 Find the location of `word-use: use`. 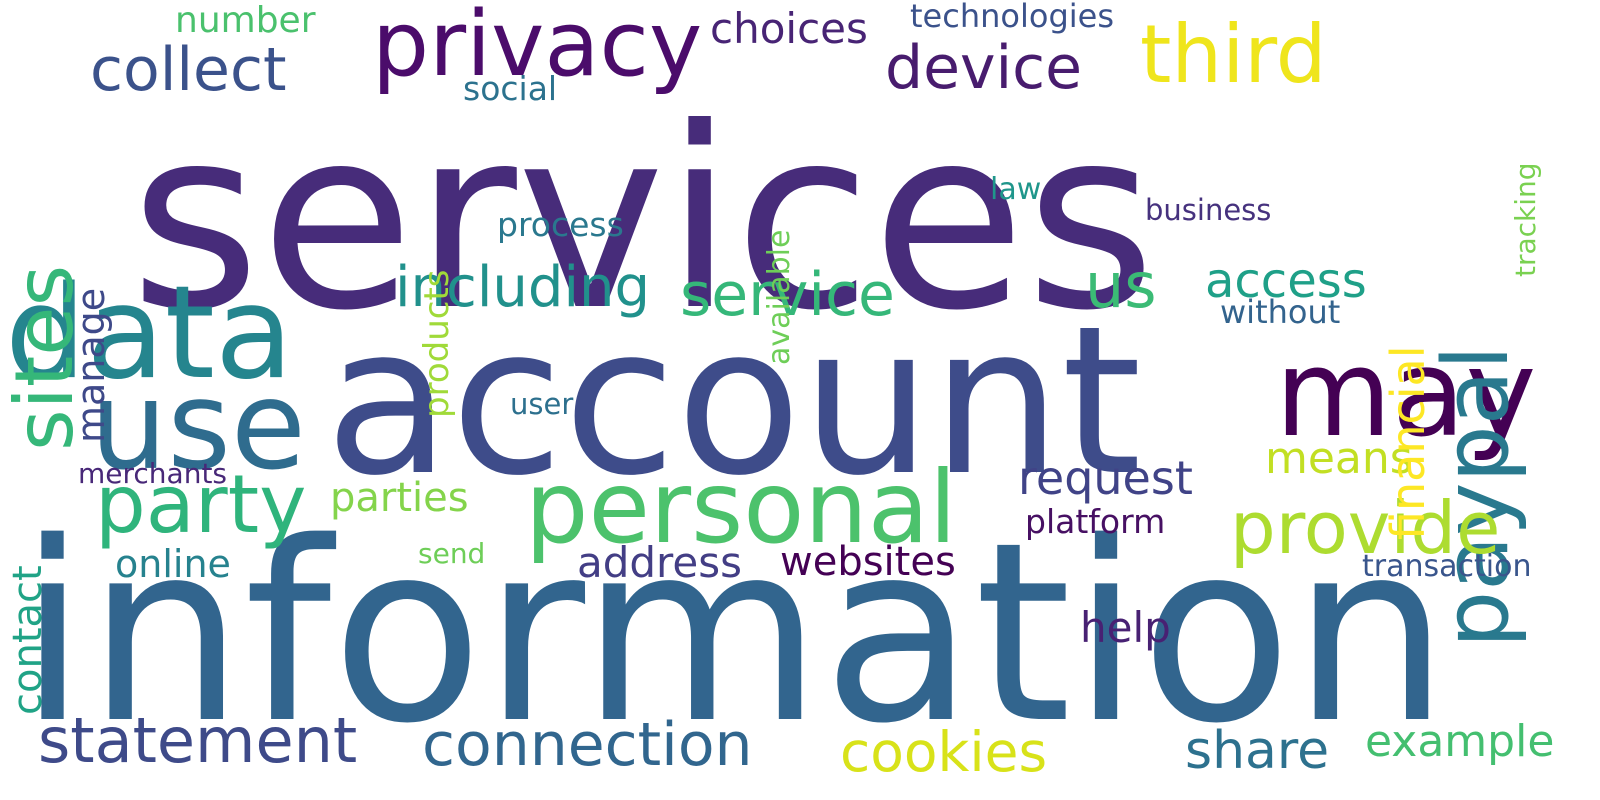

word-use: use is located at coordinates (198, 426).